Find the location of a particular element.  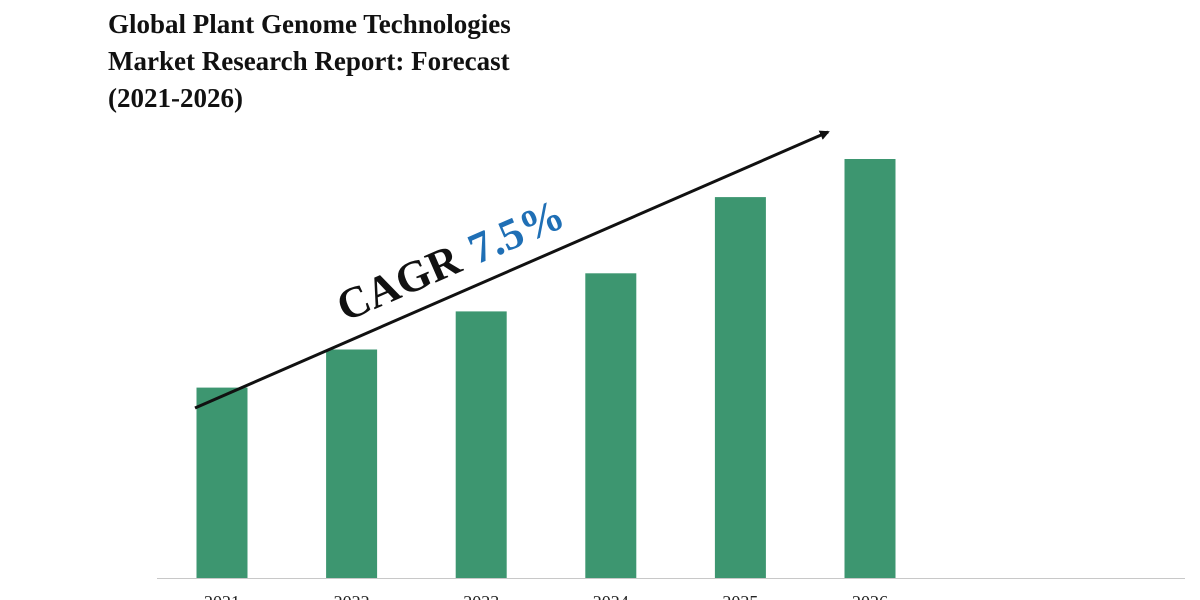

bar-2021 is located at coordinates (222, 482).